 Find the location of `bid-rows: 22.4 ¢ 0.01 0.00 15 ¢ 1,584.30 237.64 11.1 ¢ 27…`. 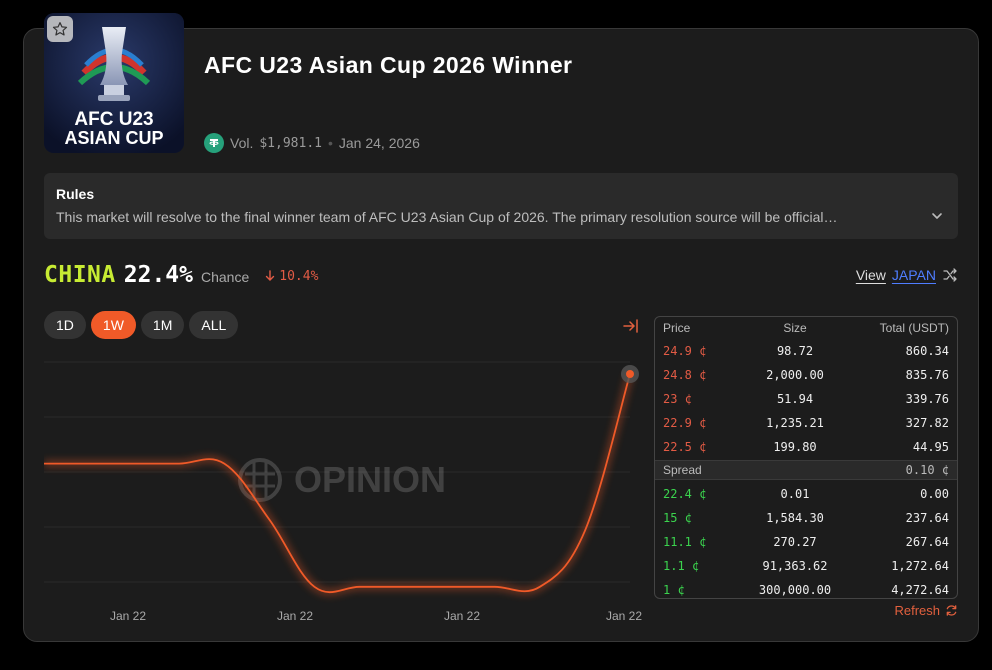

bid-rows: 22.4 ¢ 0.01 0.00 15 ¢ 1,584.30 237.64 11.1 ¢ 27… is located at coordinates (806, 540).